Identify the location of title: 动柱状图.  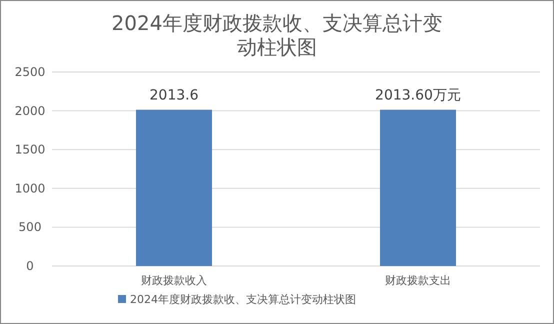
(277, 47).